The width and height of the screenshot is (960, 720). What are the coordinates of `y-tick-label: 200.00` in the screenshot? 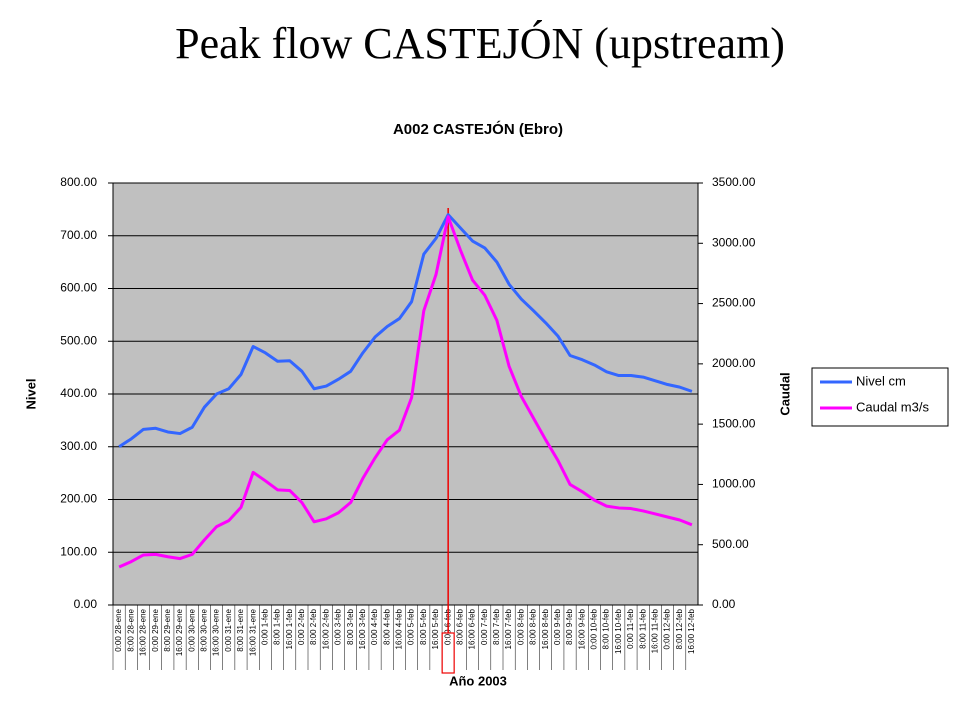 It's located at (78, 499).